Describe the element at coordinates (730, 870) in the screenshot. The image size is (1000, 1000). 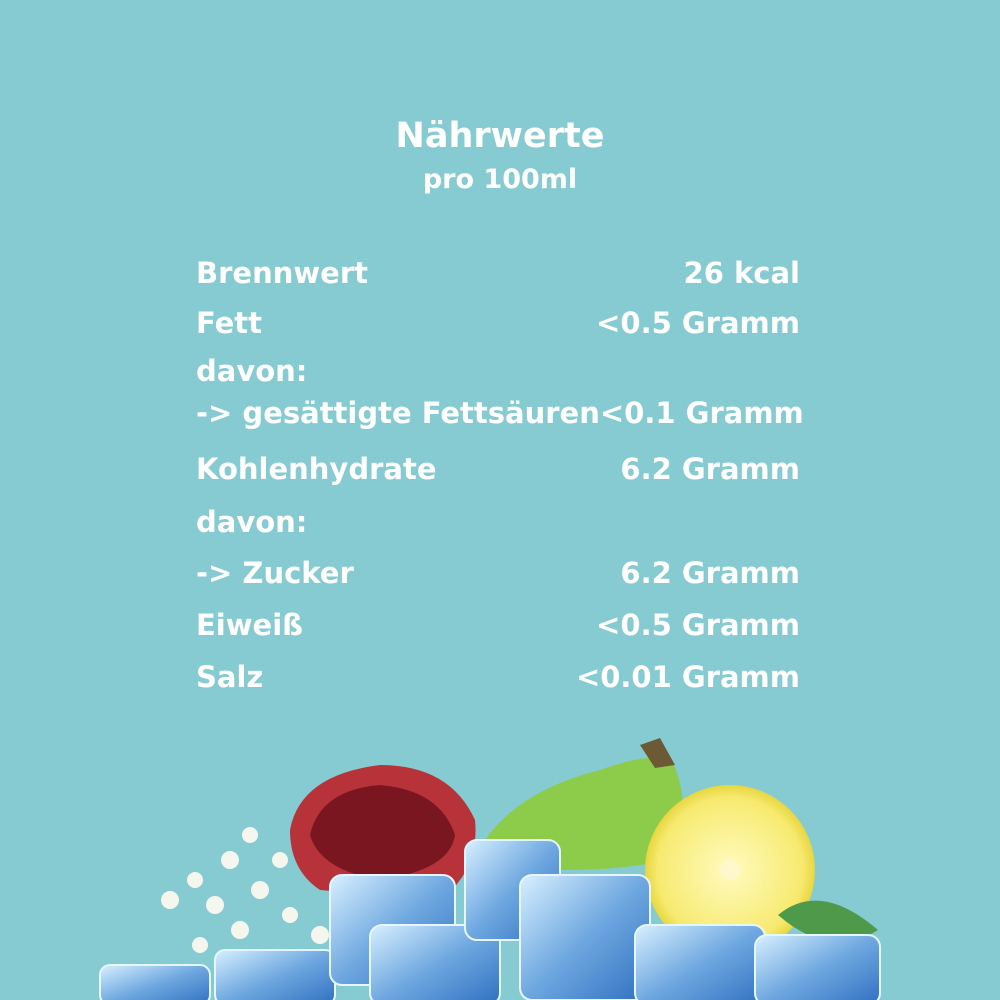
I see `lemon-icon` at that location.